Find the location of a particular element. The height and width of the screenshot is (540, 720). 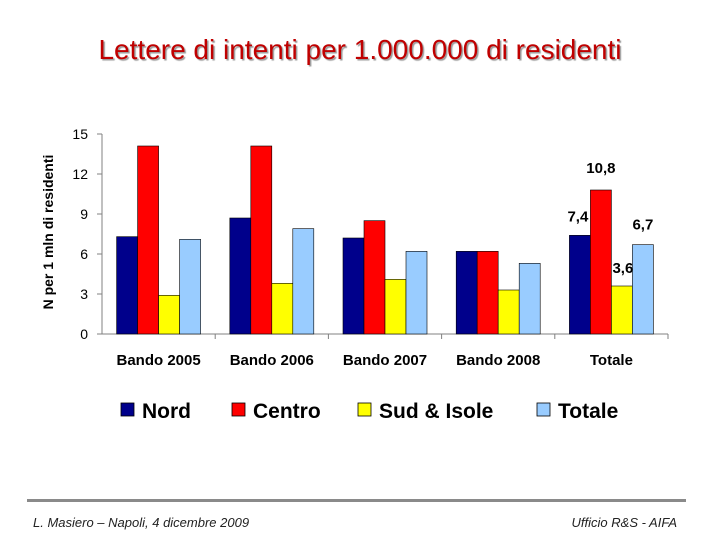

bar-bando-2007-totale is located at coordinates (416, 293).